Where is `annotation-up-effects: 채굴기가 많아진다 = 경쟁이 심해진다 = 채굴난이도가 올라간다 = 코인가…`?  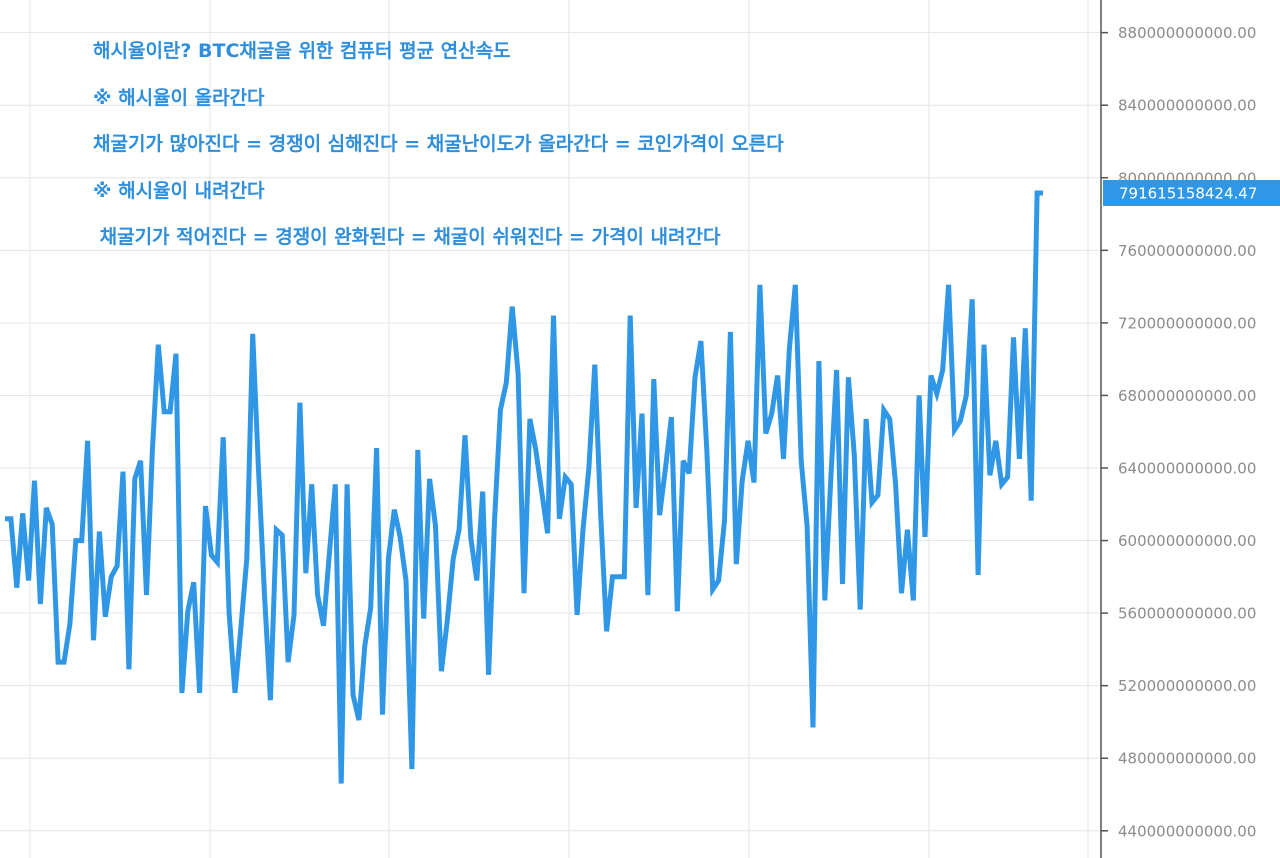
annotation-up-effects: 채굴기가 많아진다 = 경쟁이 심해진다 = 채굴난이도가 올라간다 = 코인가… is located at coordinates (438, 144).